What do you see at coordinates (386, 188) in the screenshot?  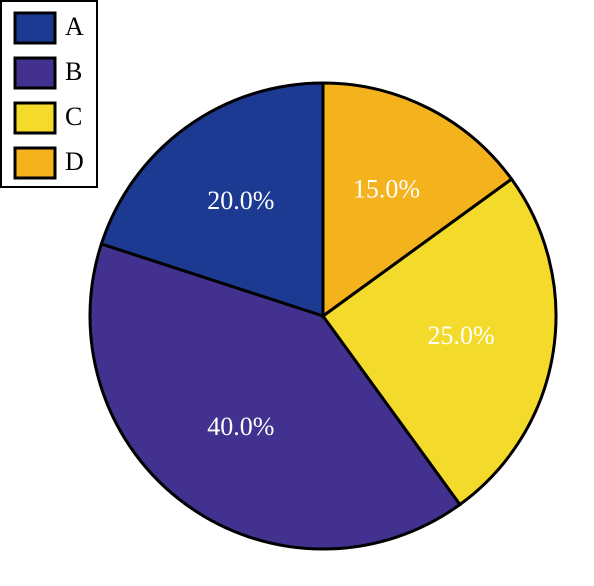 I see `value-label: 15.0%` at bounding box center [386, 188].